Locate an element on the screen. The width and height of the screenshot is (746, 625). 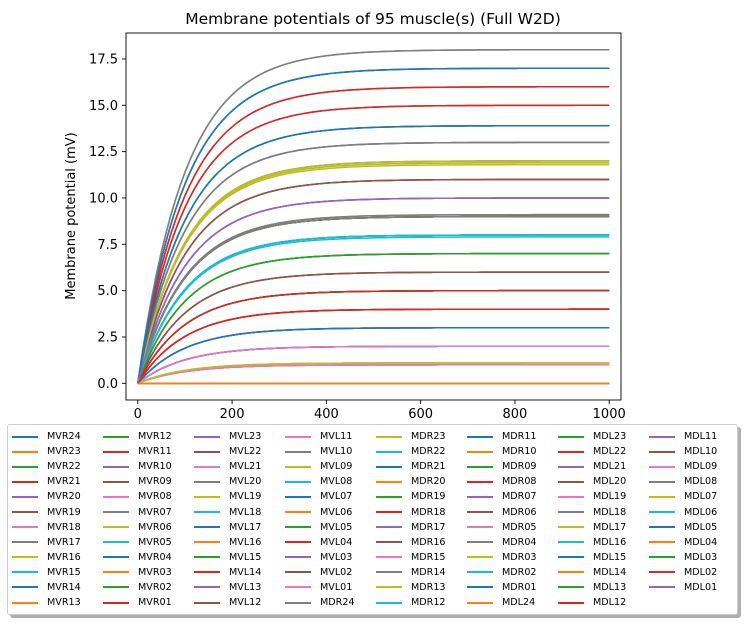
legend-label: MDR20 is located at coordinates (428, 482).